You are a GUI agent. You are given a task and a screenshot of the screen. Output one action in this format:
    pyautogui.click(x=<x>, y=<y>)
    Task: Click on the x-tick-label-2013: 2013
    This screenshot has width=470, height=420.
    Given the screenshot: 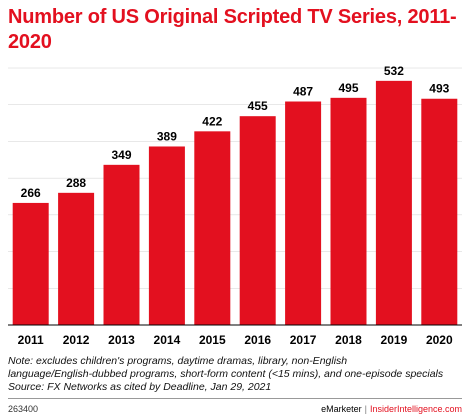 What is the action you would take?
    pyautogui.click(x=121, y=340)
    